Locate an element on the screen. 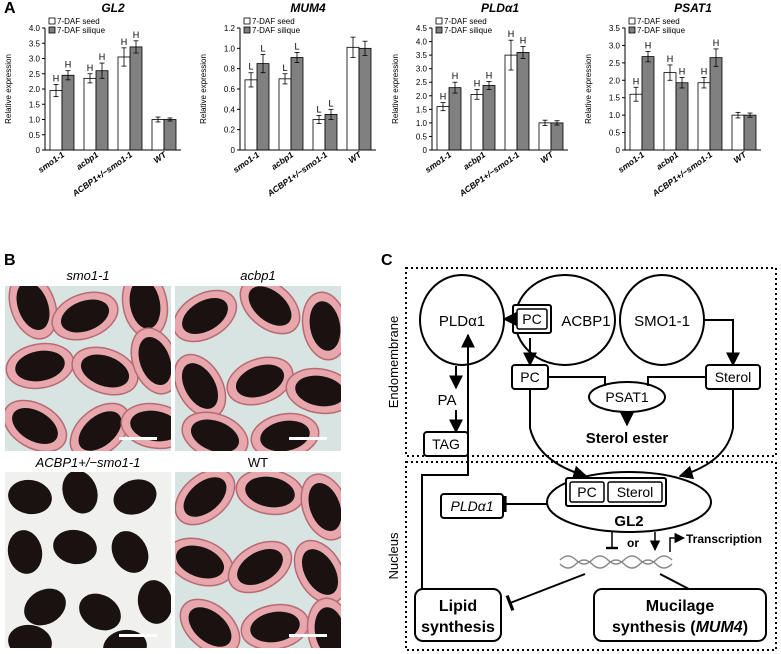 This screenshot has height=654, width=781. line-sterol-psat1 is located at coordinates (676, 381).